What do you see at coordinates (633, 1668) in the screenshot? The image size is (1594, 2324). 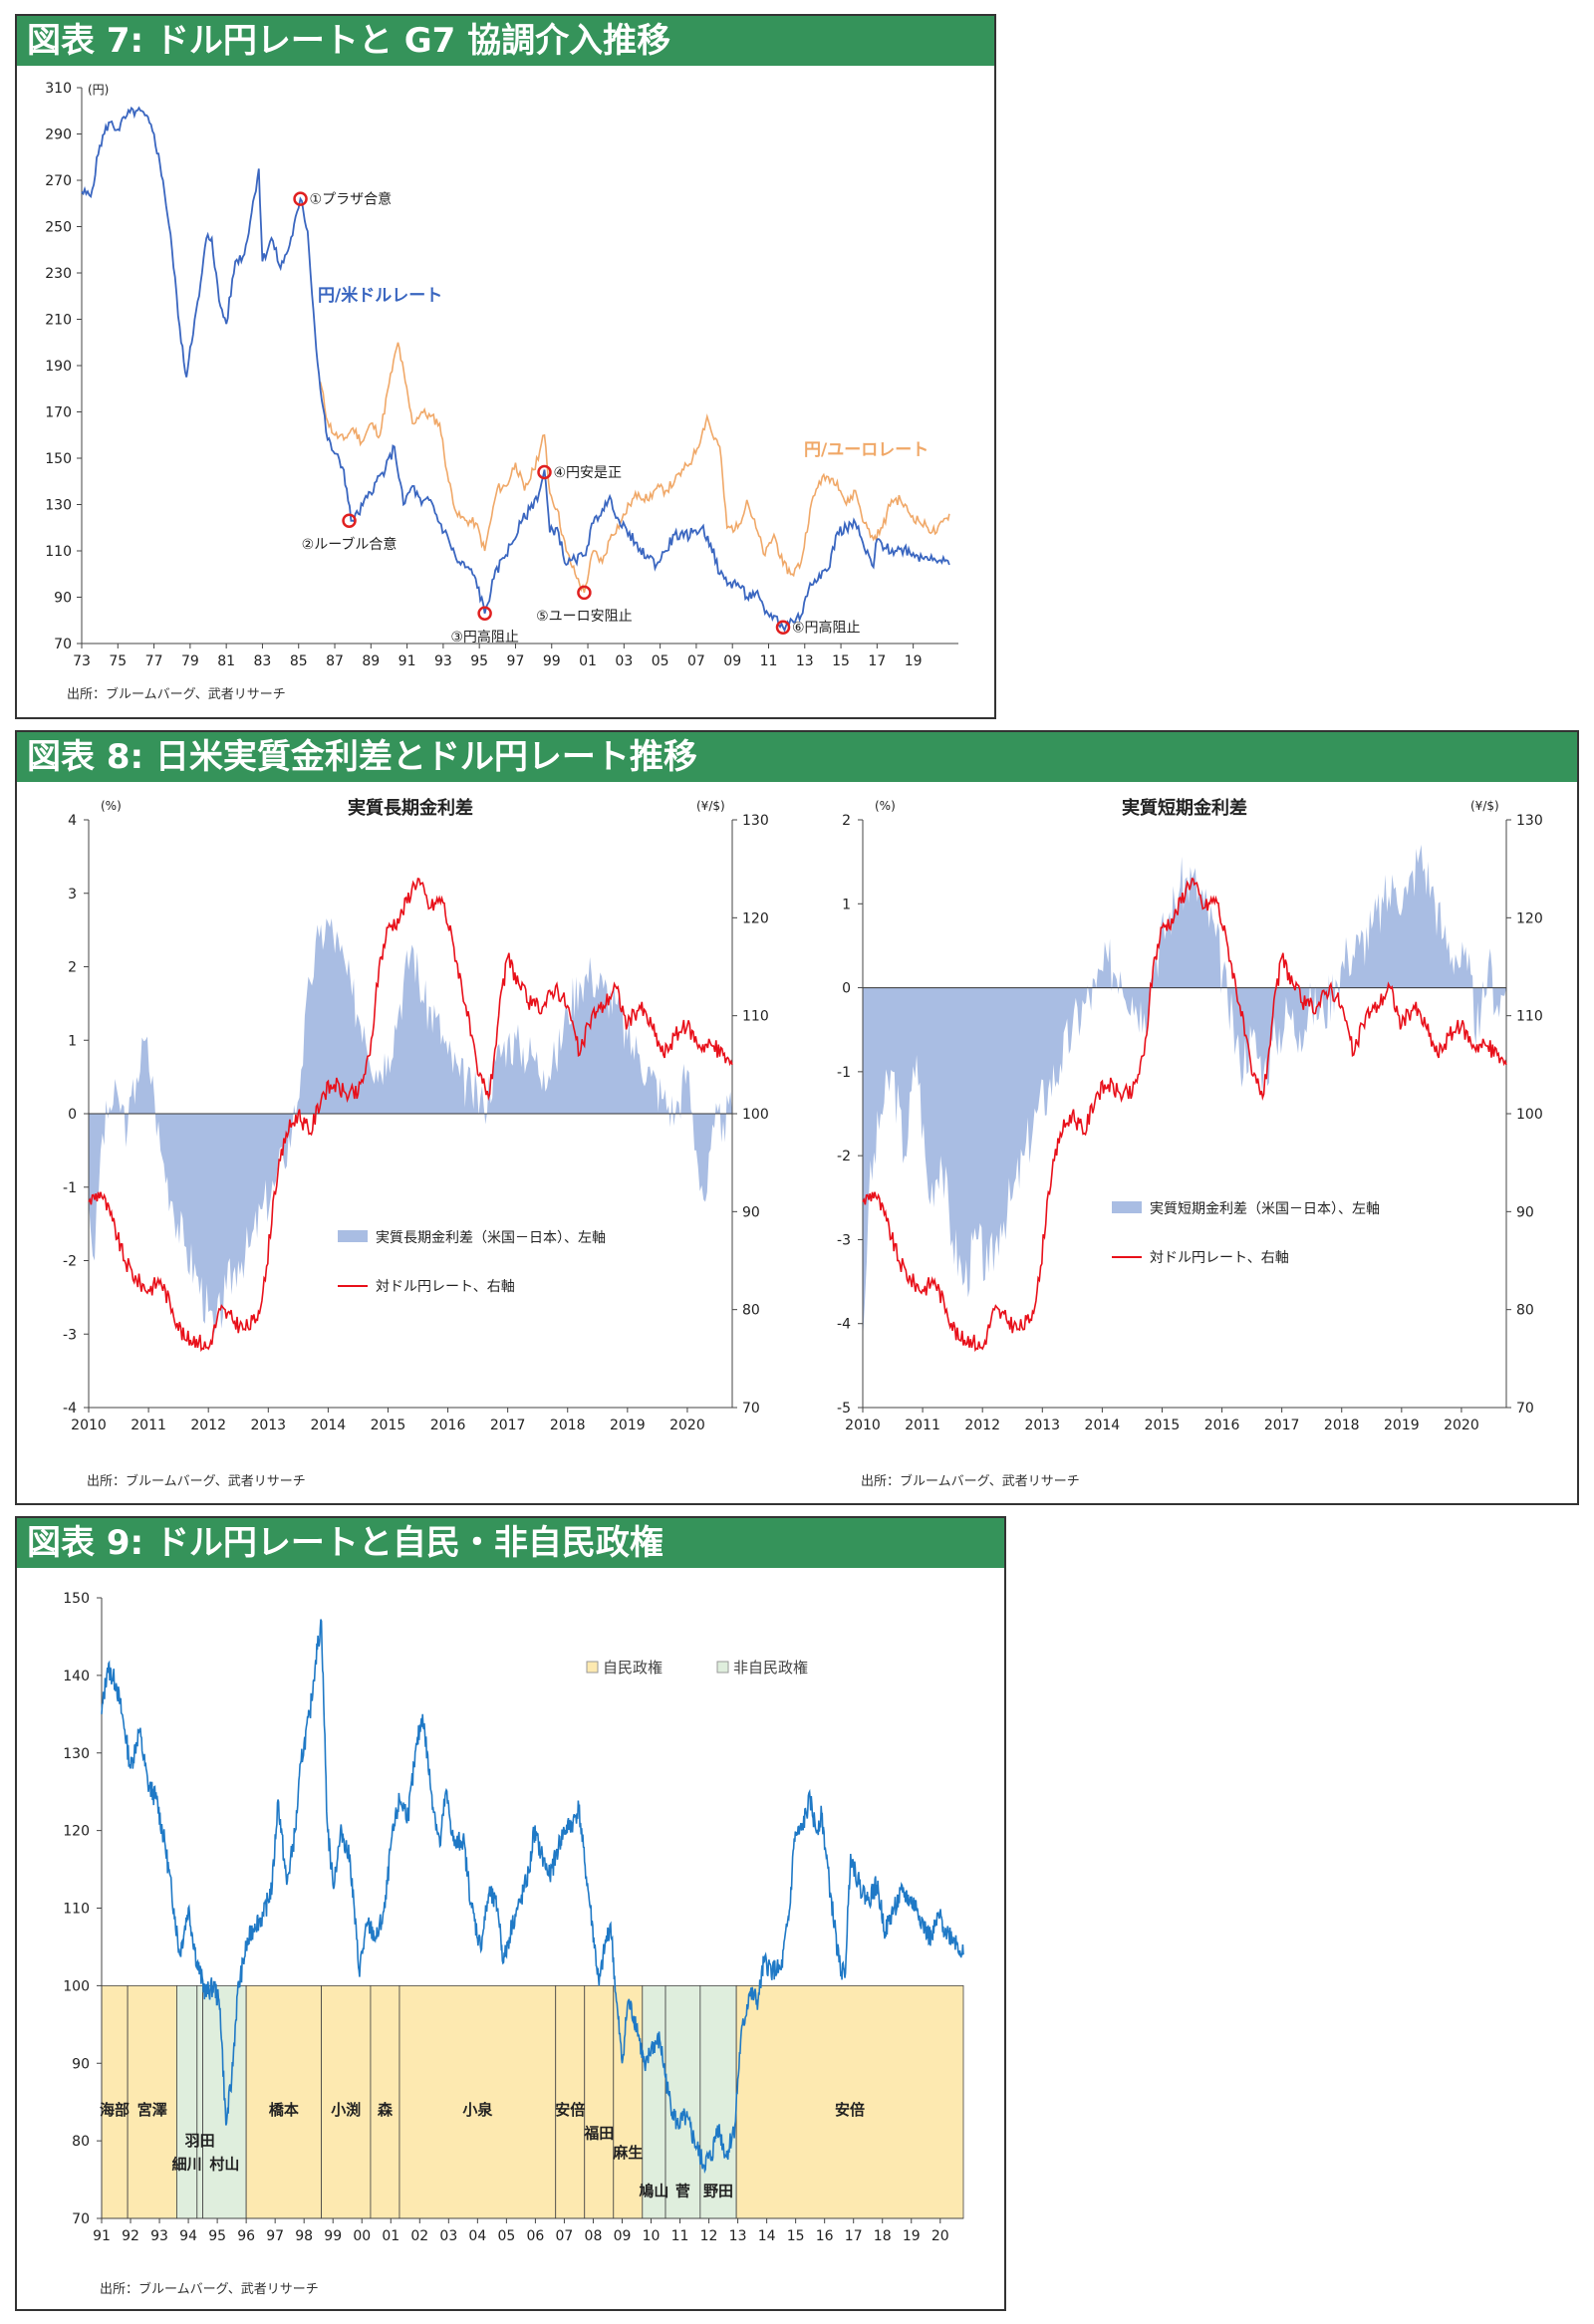 I see `chart9-legend-ldp-label: 自民政権` at bounding box center [633, 1668].